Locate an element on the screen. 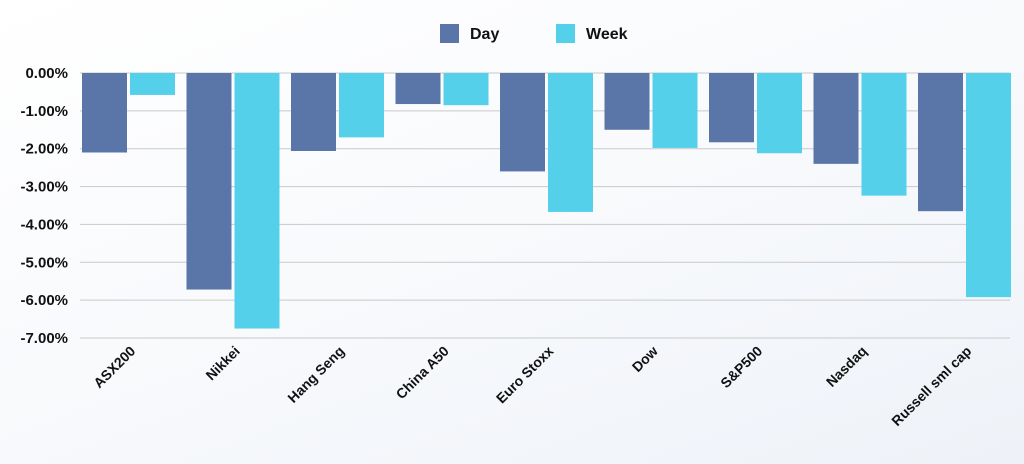  y-tick-label: -4.00% is located at coordinates (44, 224).